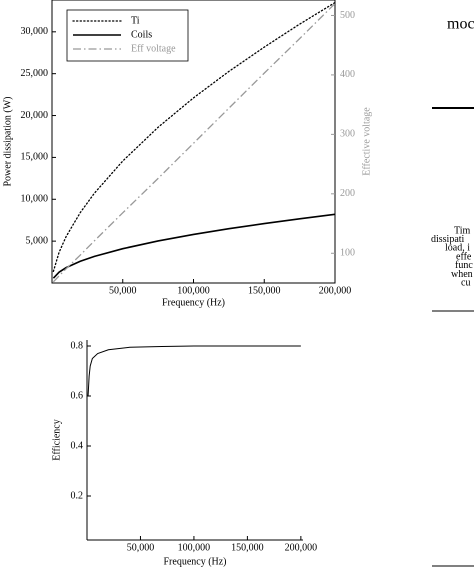  What do you see at coordinates (462, 230) in the screenshot?
I see `caption-line: Tim` at bounding box center [462, 230].